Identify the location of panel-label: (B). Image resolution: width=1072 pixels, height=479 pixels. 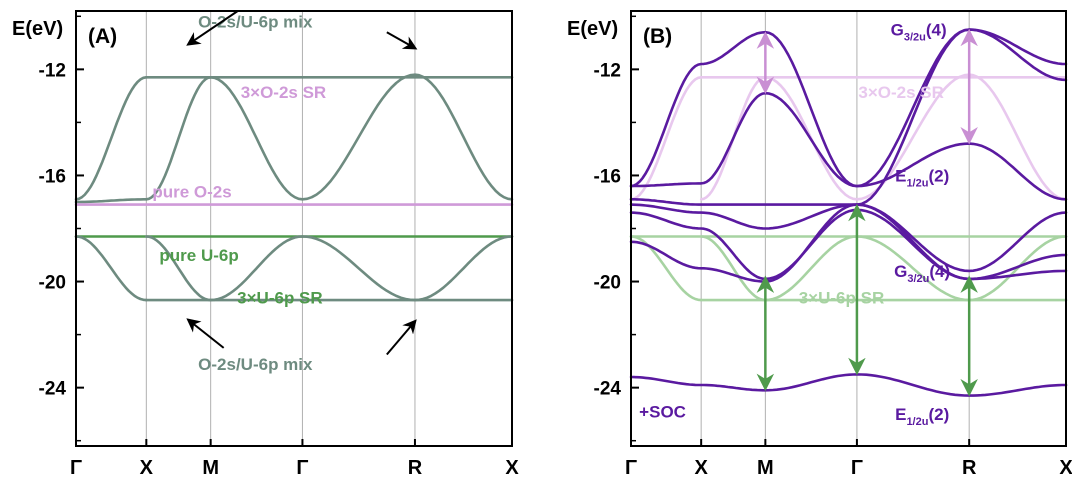
(657, 36).